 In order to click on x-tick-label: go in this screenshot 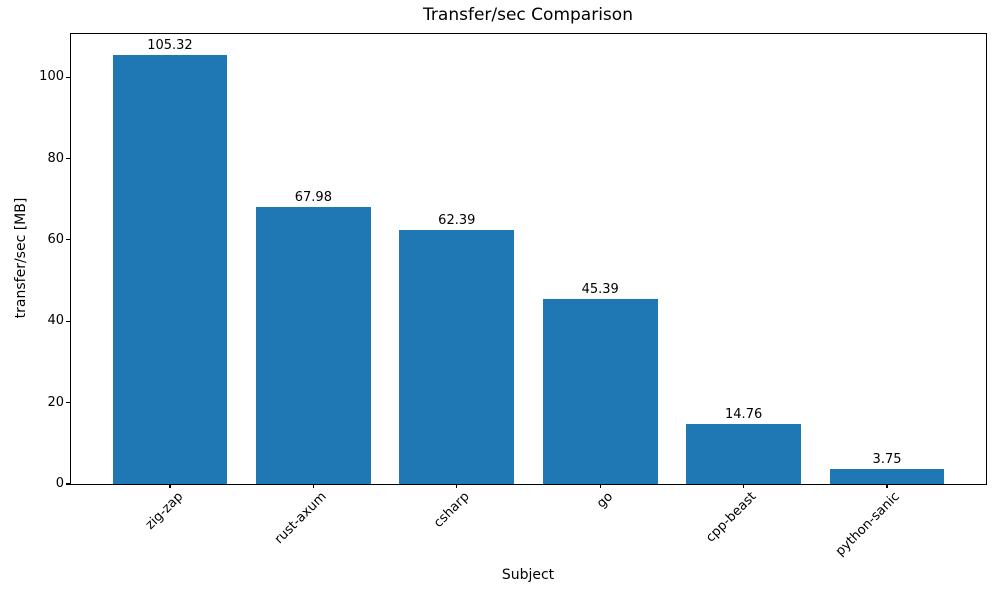, I will do `click(605, 500)`.